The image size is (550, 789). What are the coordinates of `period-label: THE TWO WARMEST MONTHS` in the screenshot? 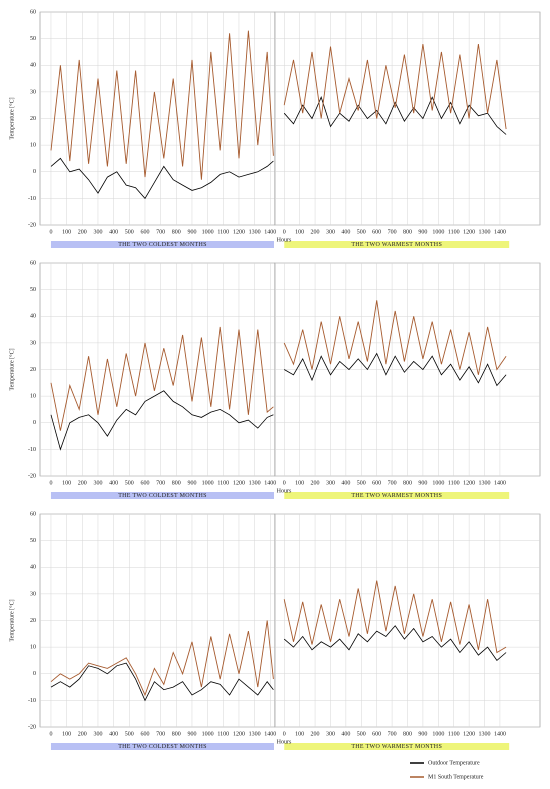 It's located at (396, 245).